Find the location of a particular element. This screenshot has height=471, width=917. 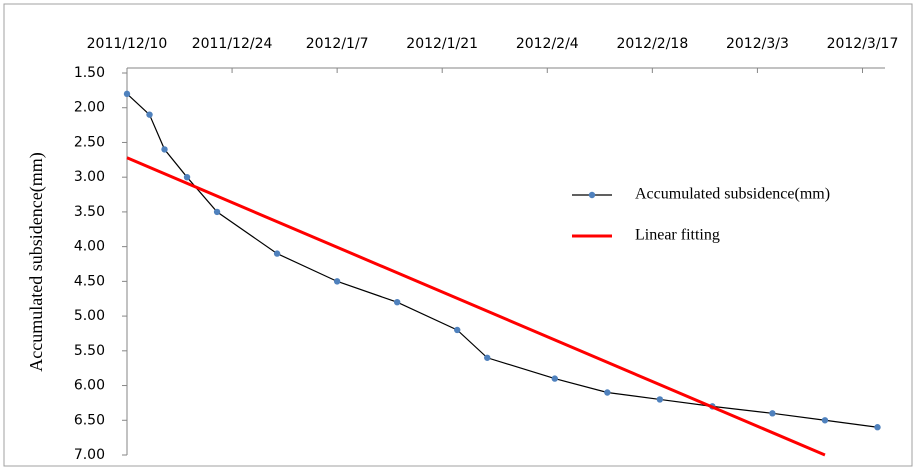

x-tick-label: 2012/1/21 is located at coordinates (442, 44).